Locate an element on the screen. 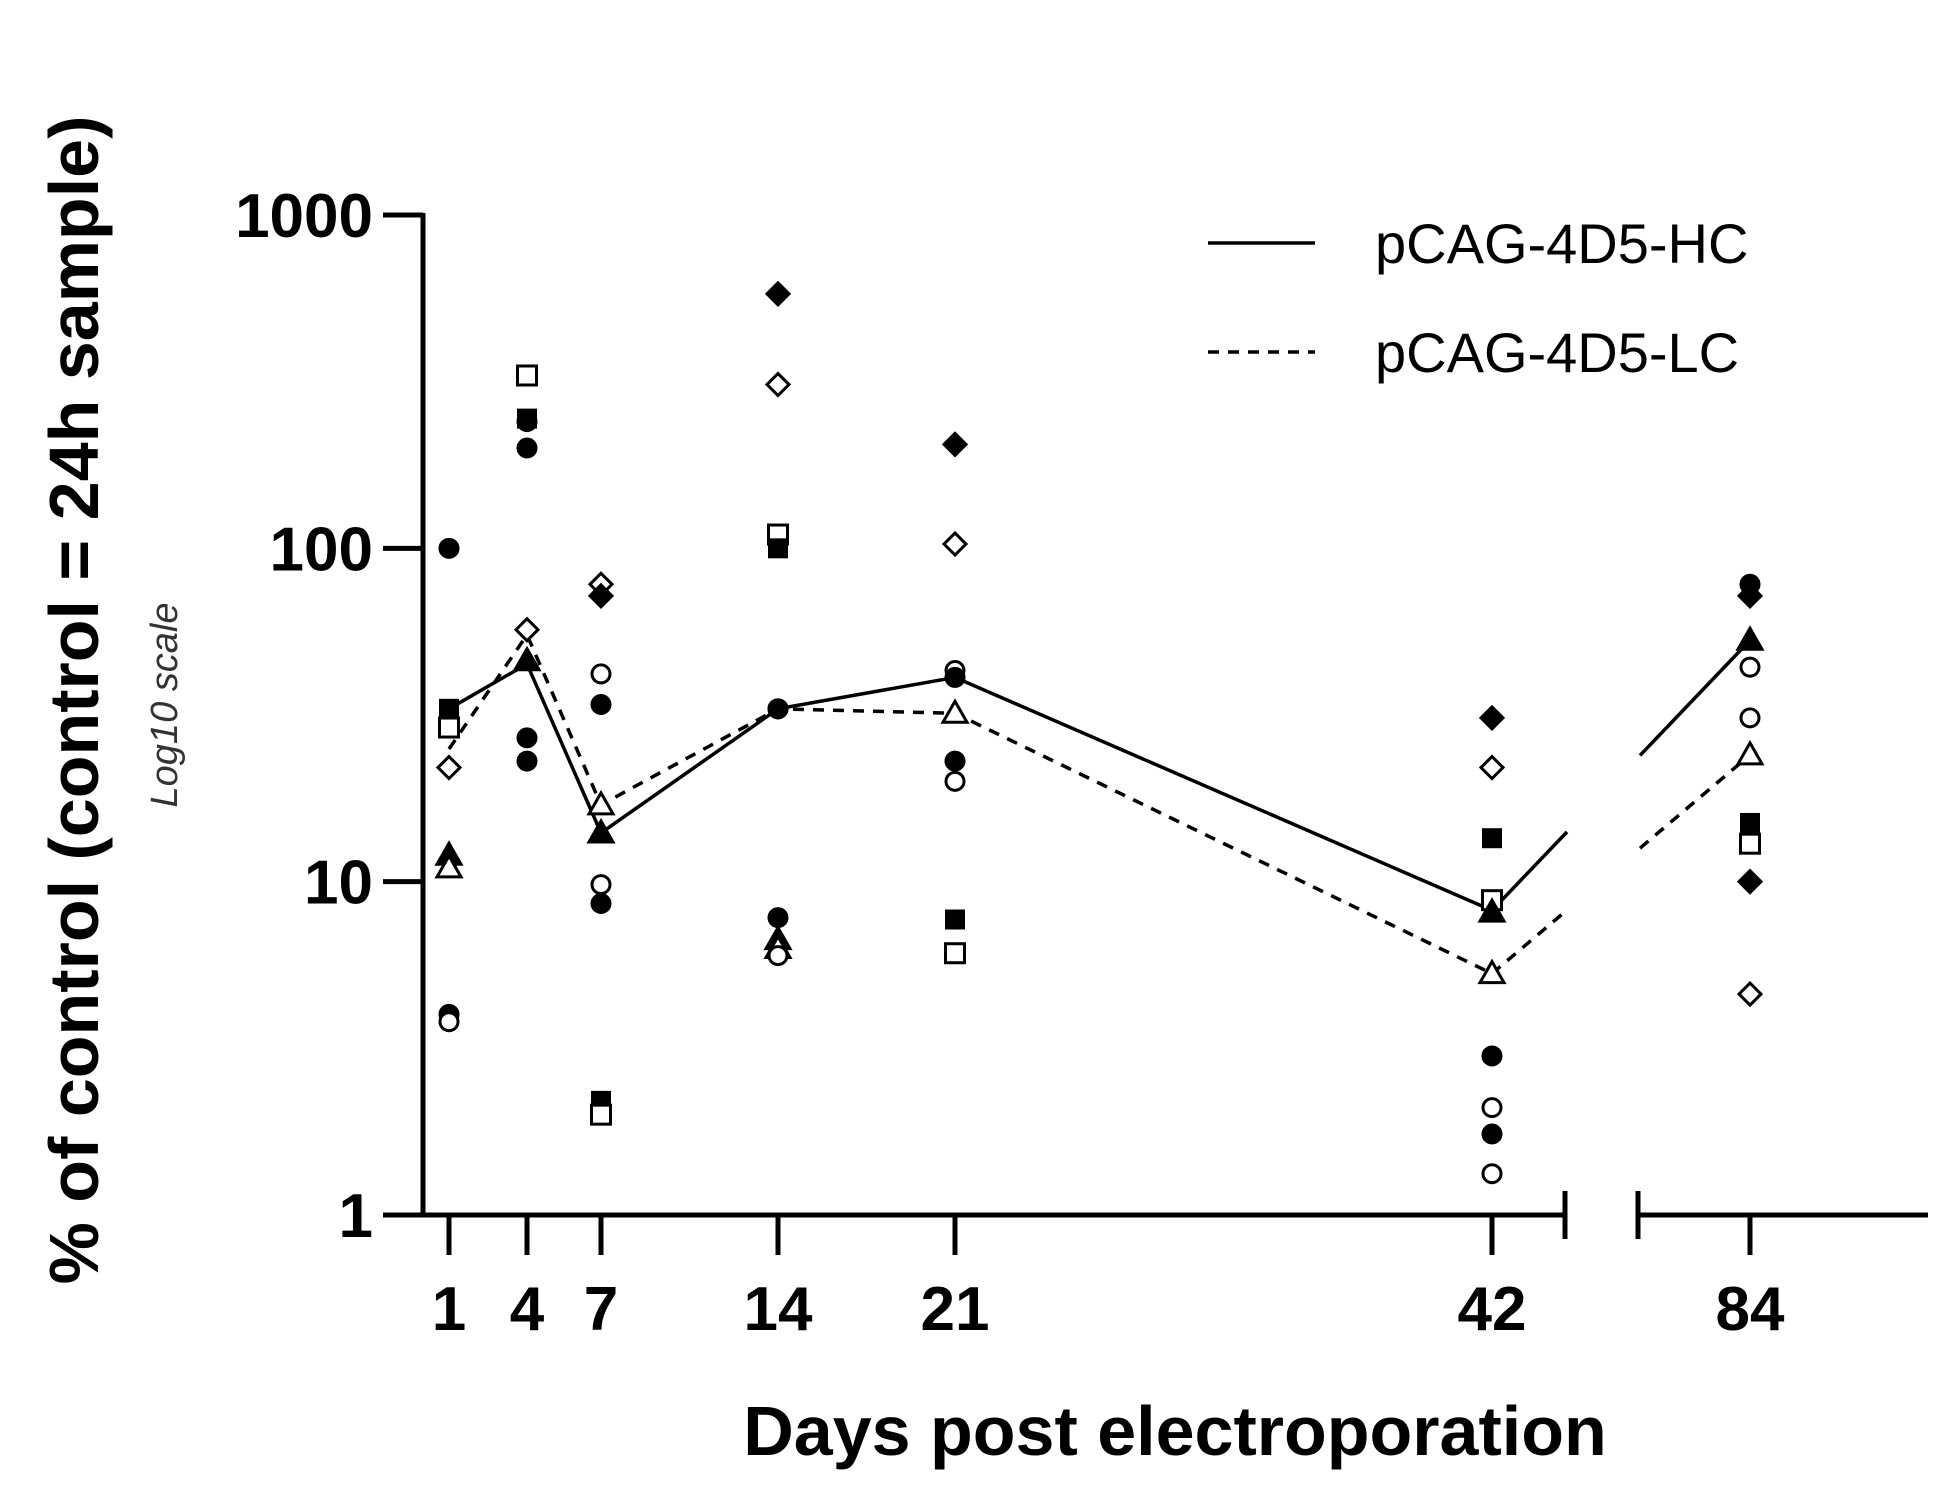  series-line-lc is located at coordinates (970, 803).